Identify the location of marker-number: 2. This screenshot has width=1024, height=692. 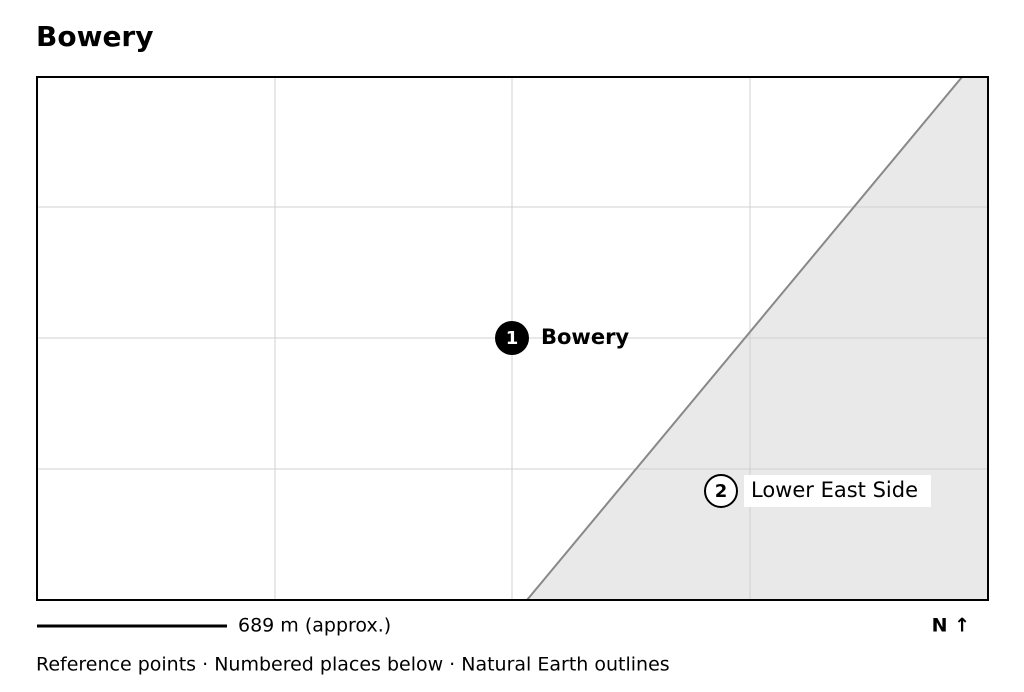
(721, 491).